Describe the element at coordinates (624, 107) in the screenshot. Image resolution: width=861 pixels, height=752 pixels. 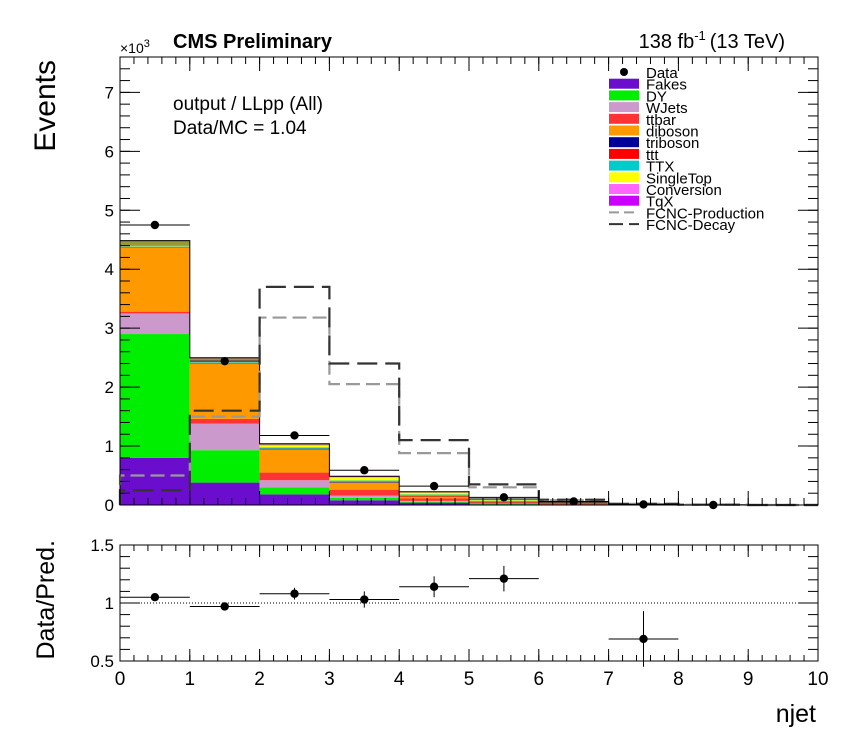
I see `legend-marker-wjets` at that location.